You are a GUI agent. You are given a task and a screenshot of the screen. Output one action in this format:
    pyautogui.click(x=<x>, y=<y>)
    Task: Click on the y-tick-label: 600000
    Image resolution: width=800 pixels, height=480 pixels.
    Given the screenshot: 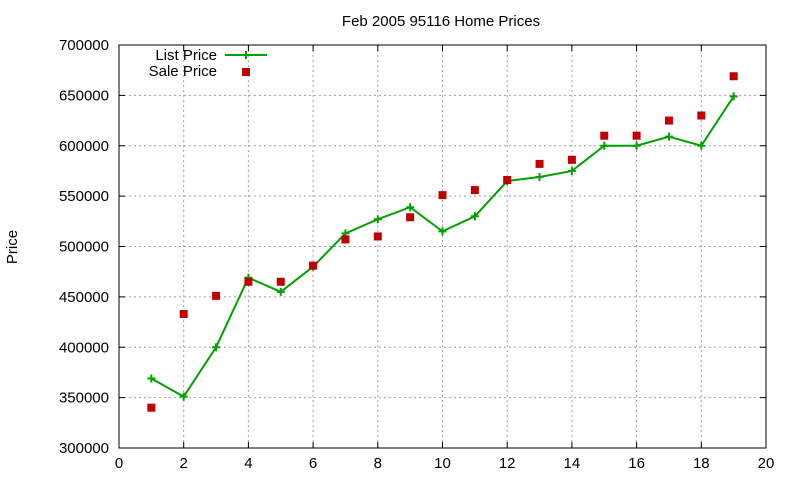 What is the action you would take?
    pyautogui.click(x=84, y=146)
    